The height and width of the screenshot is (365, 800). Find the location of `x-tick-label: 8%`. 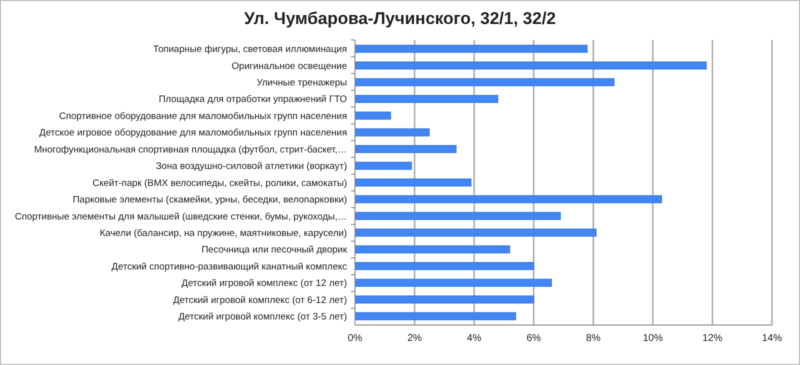

x-tick-label: 8% is located at coordinates (593, 338).